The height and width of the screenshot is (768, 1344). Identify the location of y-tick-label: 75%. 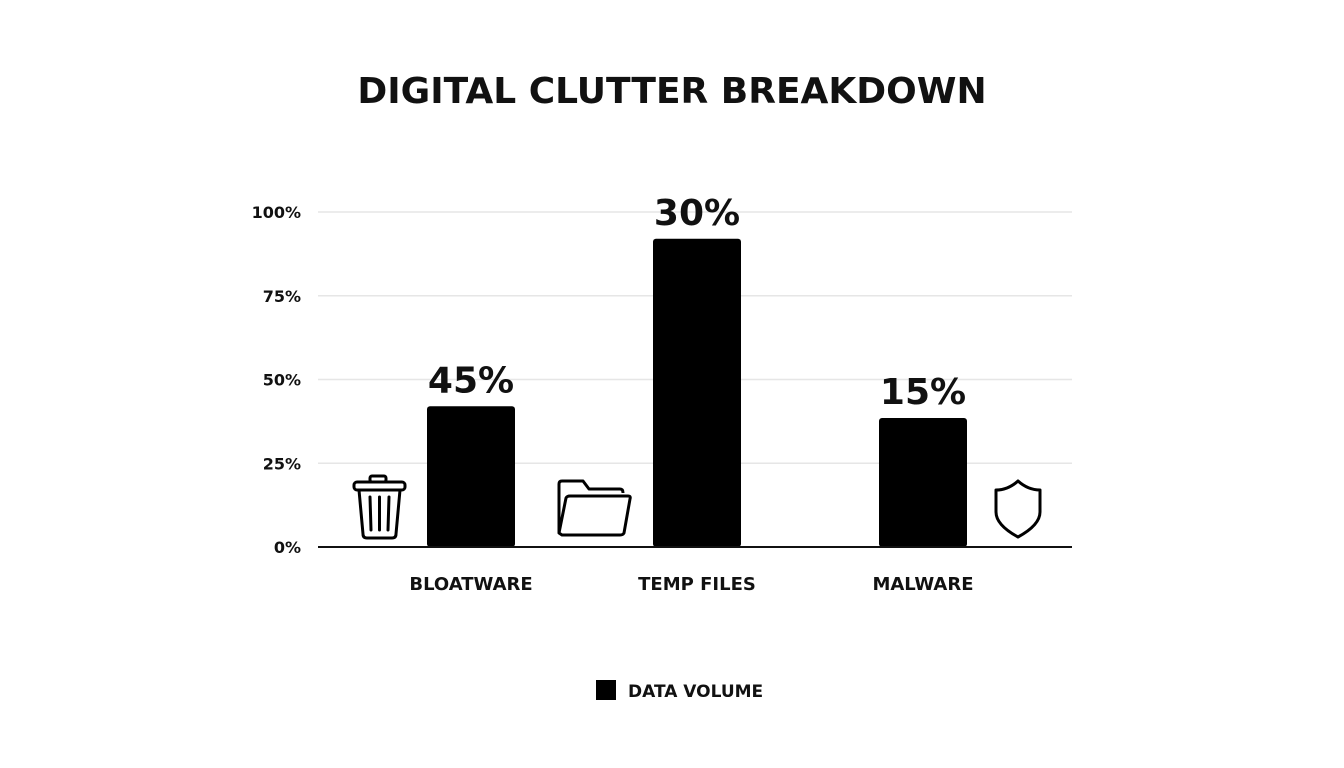
(282, 296).